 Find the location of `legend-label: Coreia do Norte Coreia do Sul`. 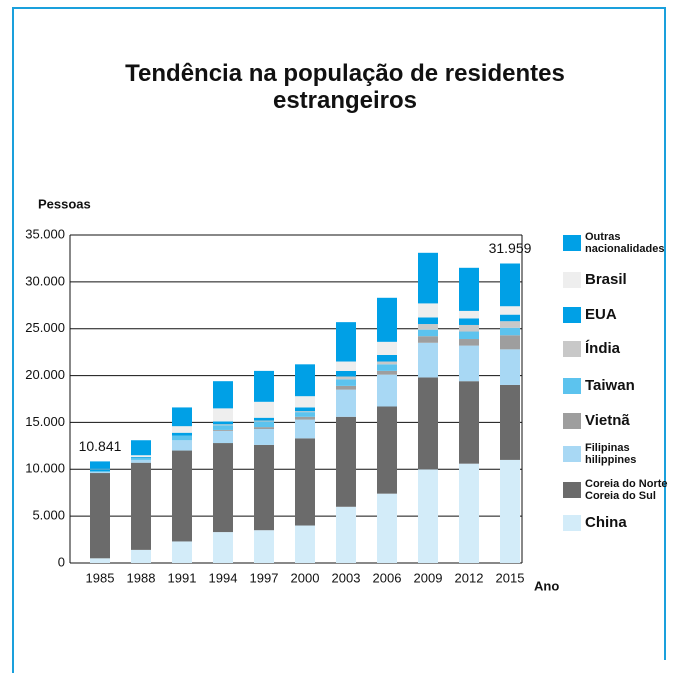

legend-label: Coreia do Norte Coreia do Sul is located at coordinates (626, 490).